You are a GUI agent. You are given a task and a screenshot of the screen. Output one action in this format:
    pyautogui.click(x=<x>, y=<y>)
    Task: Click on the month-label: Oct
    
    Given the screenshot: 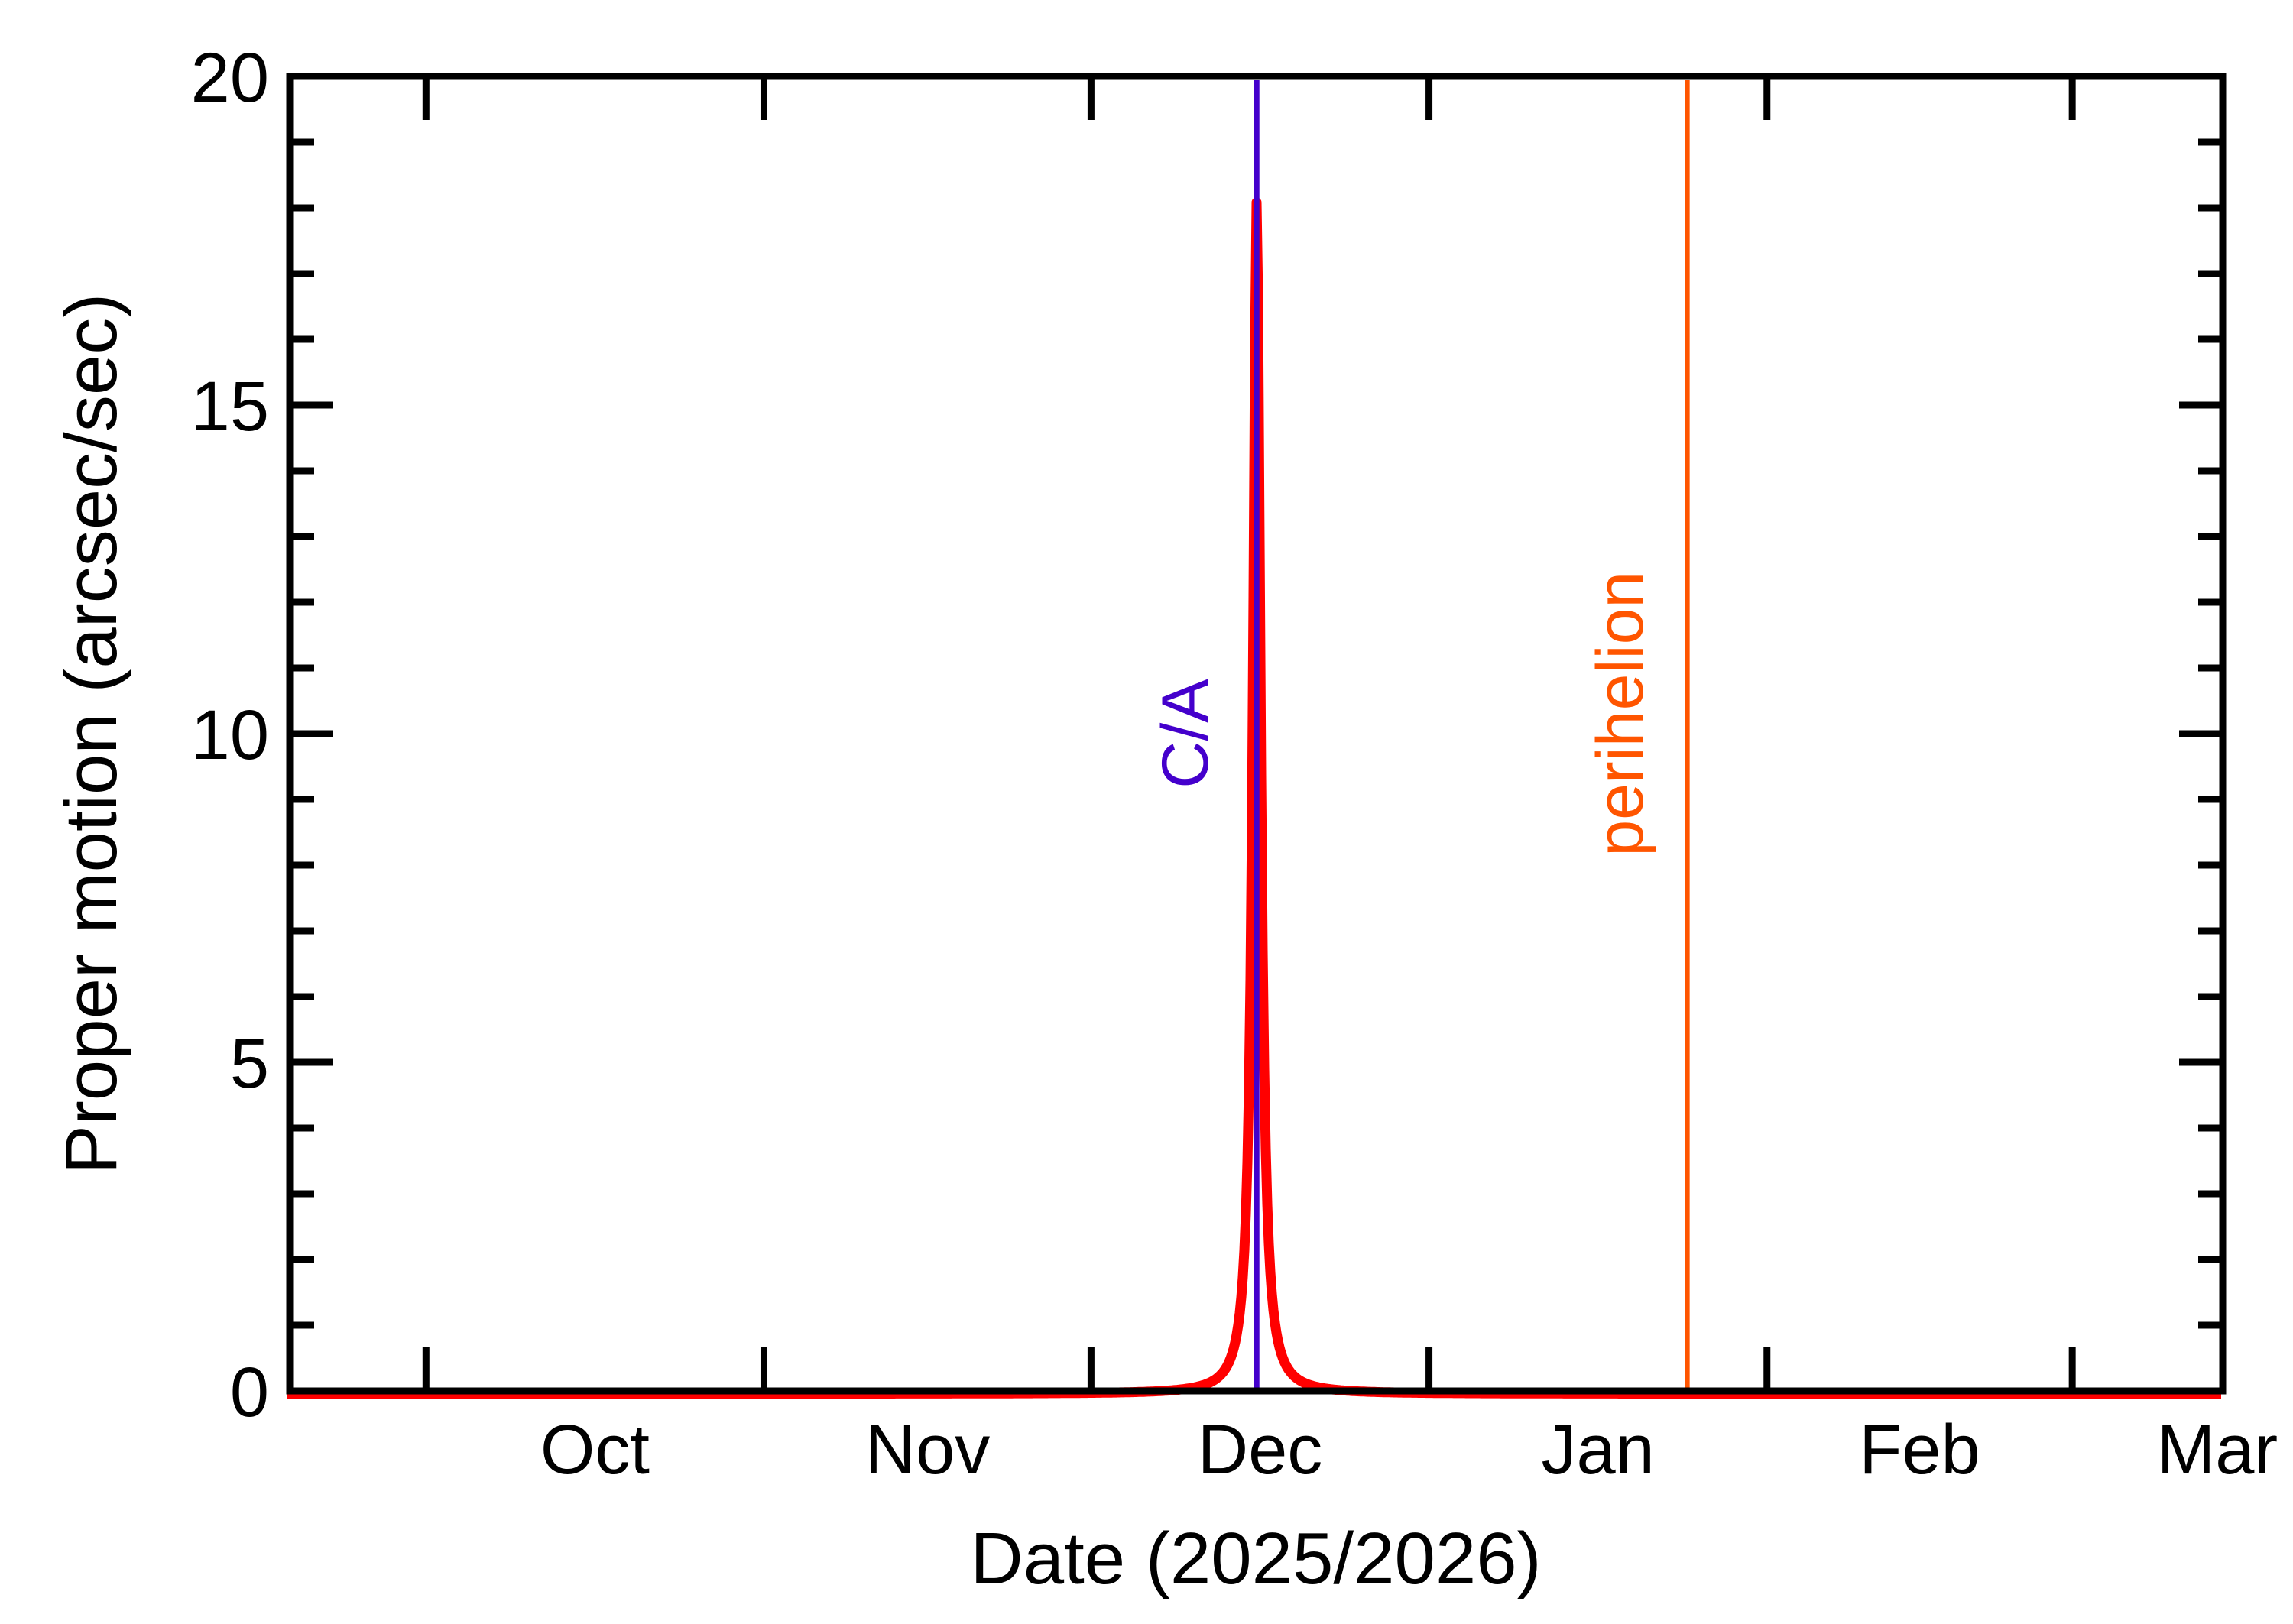 What is the action you would take?
    pyautogui.click(x=595, y=1450)
    